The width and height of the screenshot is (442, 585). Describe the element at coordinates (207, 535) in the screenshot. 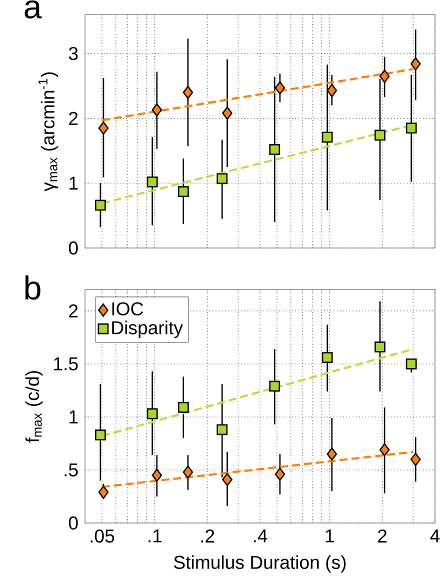

I see `x-tick-label: .2` at that location.